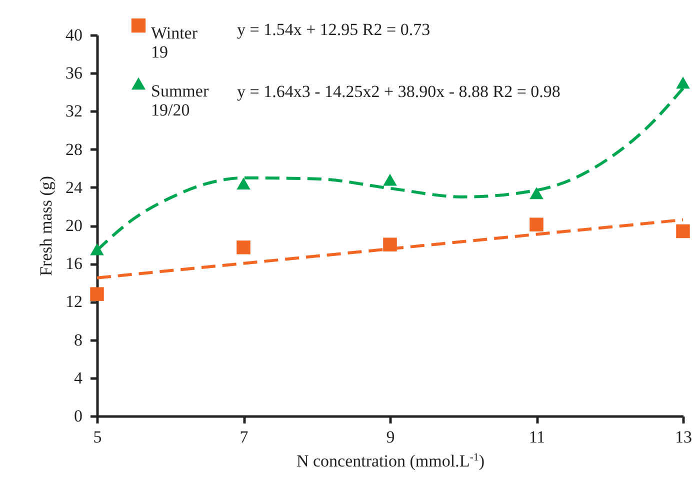 This screenshot has height=488, width=694. Describe the element at coordinates (74, 35) in the screenshot. I see `y-tick-label: 40` at that location.